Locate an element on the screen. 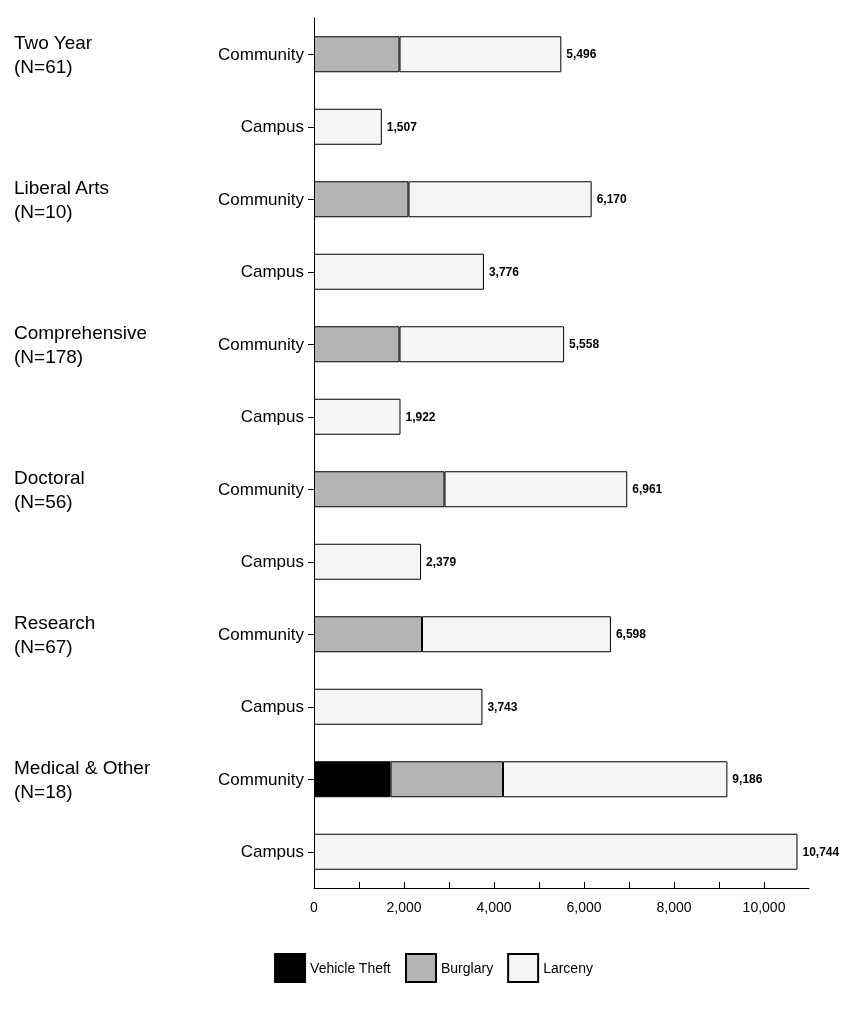 The image size is (867, 1010). total-label: 1,507 is located at coordinates (402, 126).